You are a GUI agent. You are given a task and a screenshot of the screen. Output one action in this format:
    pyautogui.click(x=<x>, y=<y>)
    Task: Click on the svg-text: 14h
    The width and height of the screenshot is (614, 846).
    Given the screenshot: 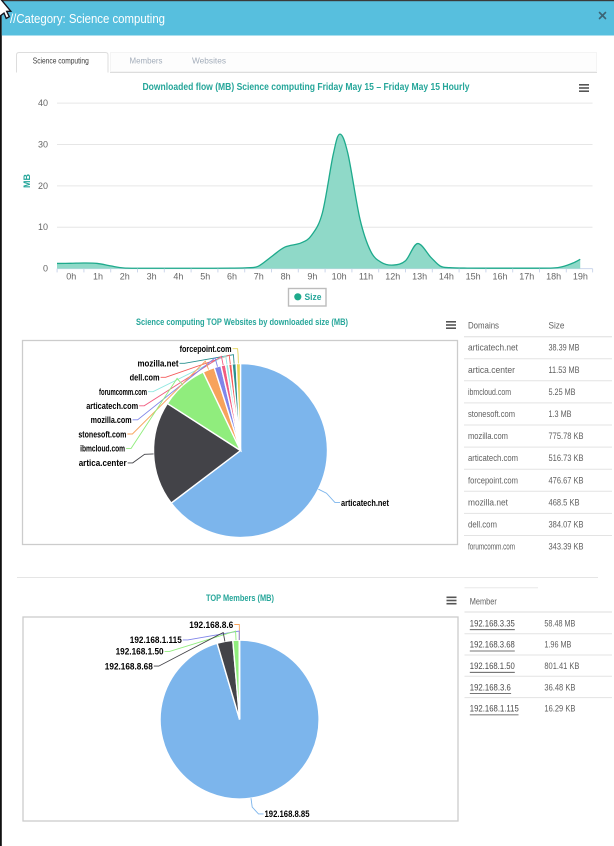 What is the action you would take?
    pyautogui.click(x=446, y=277)
    